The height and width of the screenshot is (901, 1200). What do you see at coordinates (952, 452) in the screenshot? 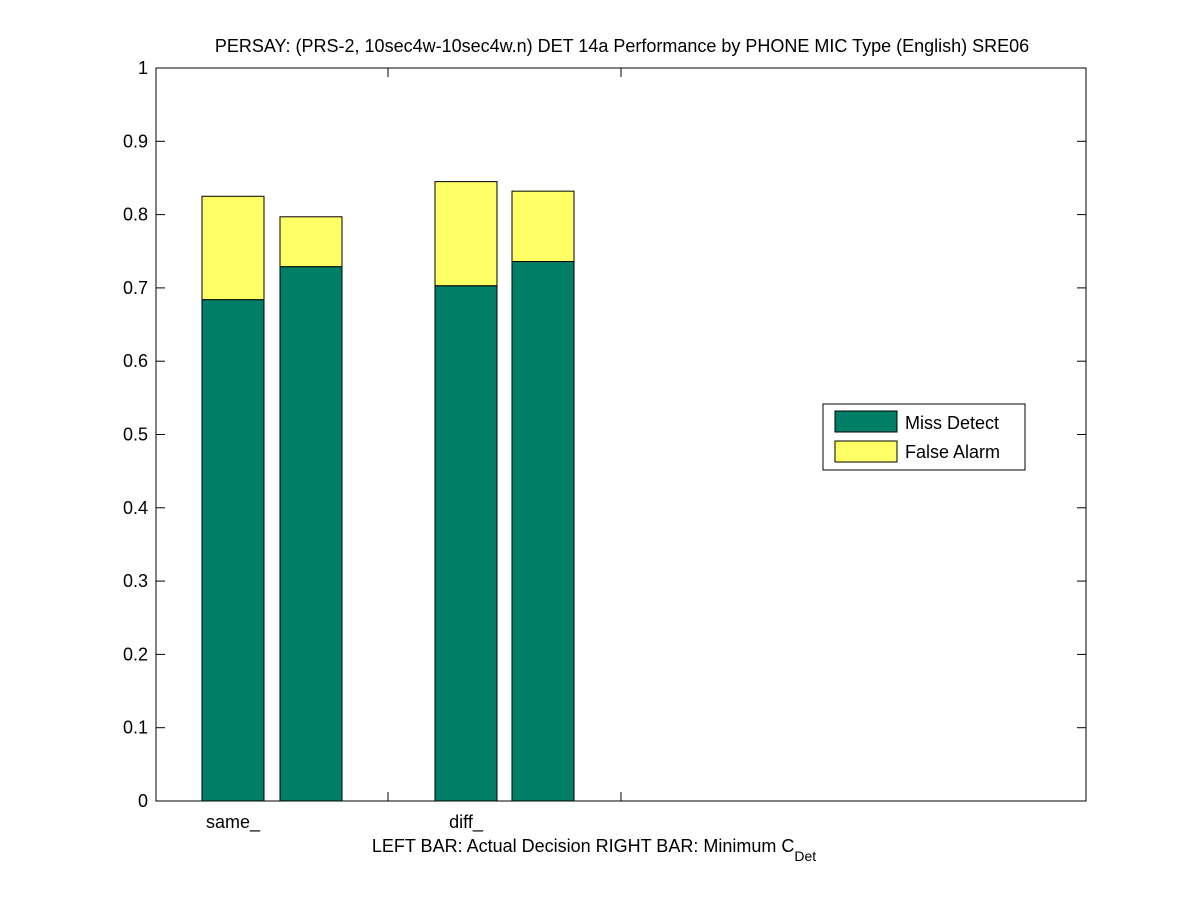
I see `legend-label-false-alarm: False Alarm` at bounding box center [952, 452].